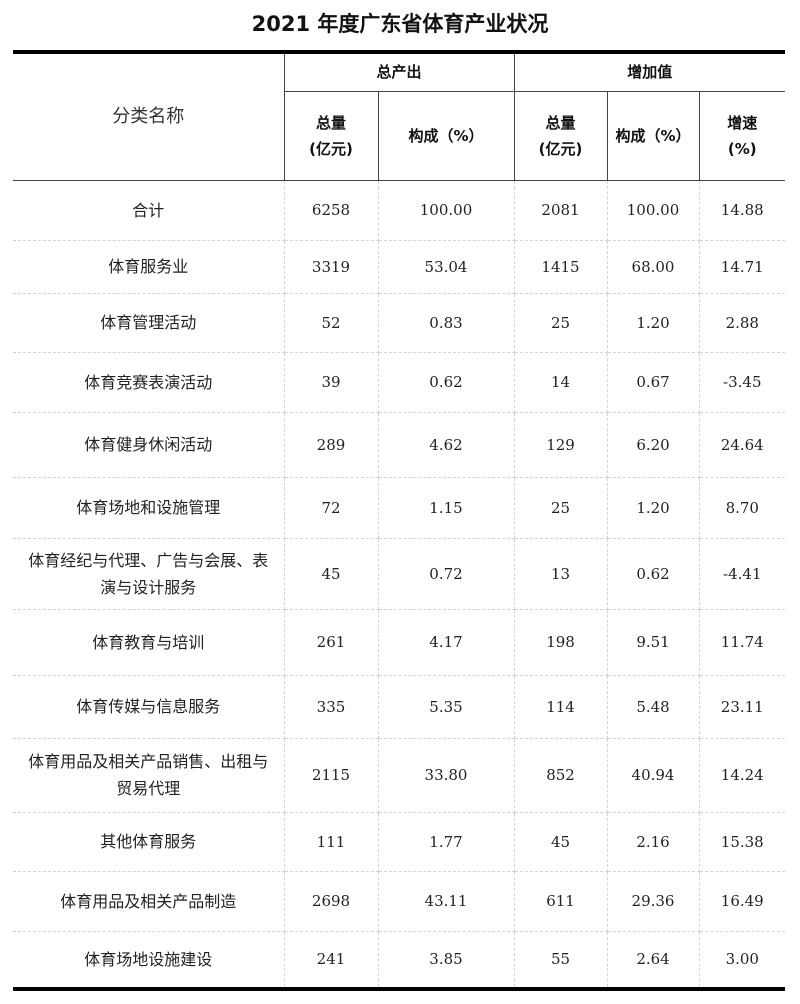 The image size is (800, 1004). I want to click on category-name-cell: 体育场地和设施管理, so click(149, 507).